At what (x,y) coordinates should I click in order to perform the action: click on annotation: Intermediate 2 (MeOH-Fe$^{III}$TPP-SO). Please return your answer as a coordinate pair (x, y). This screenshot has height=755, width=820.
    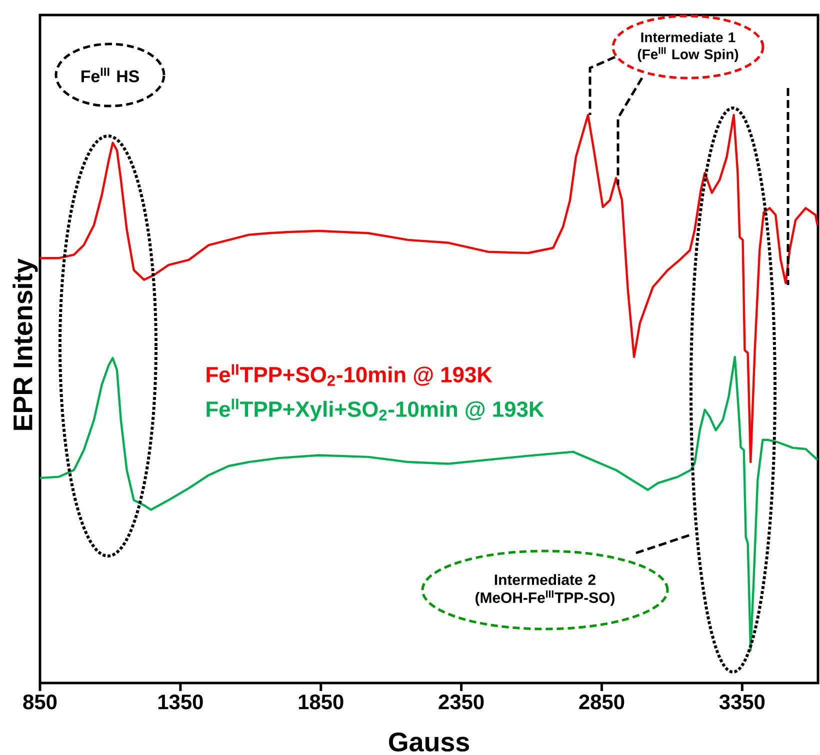
    Looking at the image, I should click on (545, 590).